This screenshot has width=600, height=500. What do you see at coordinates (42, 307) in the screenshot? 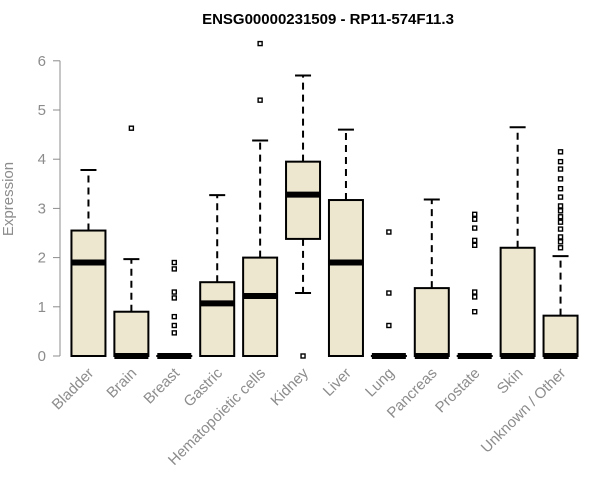
I see `y-tick-label: 1` at bounding box center [42, 307].